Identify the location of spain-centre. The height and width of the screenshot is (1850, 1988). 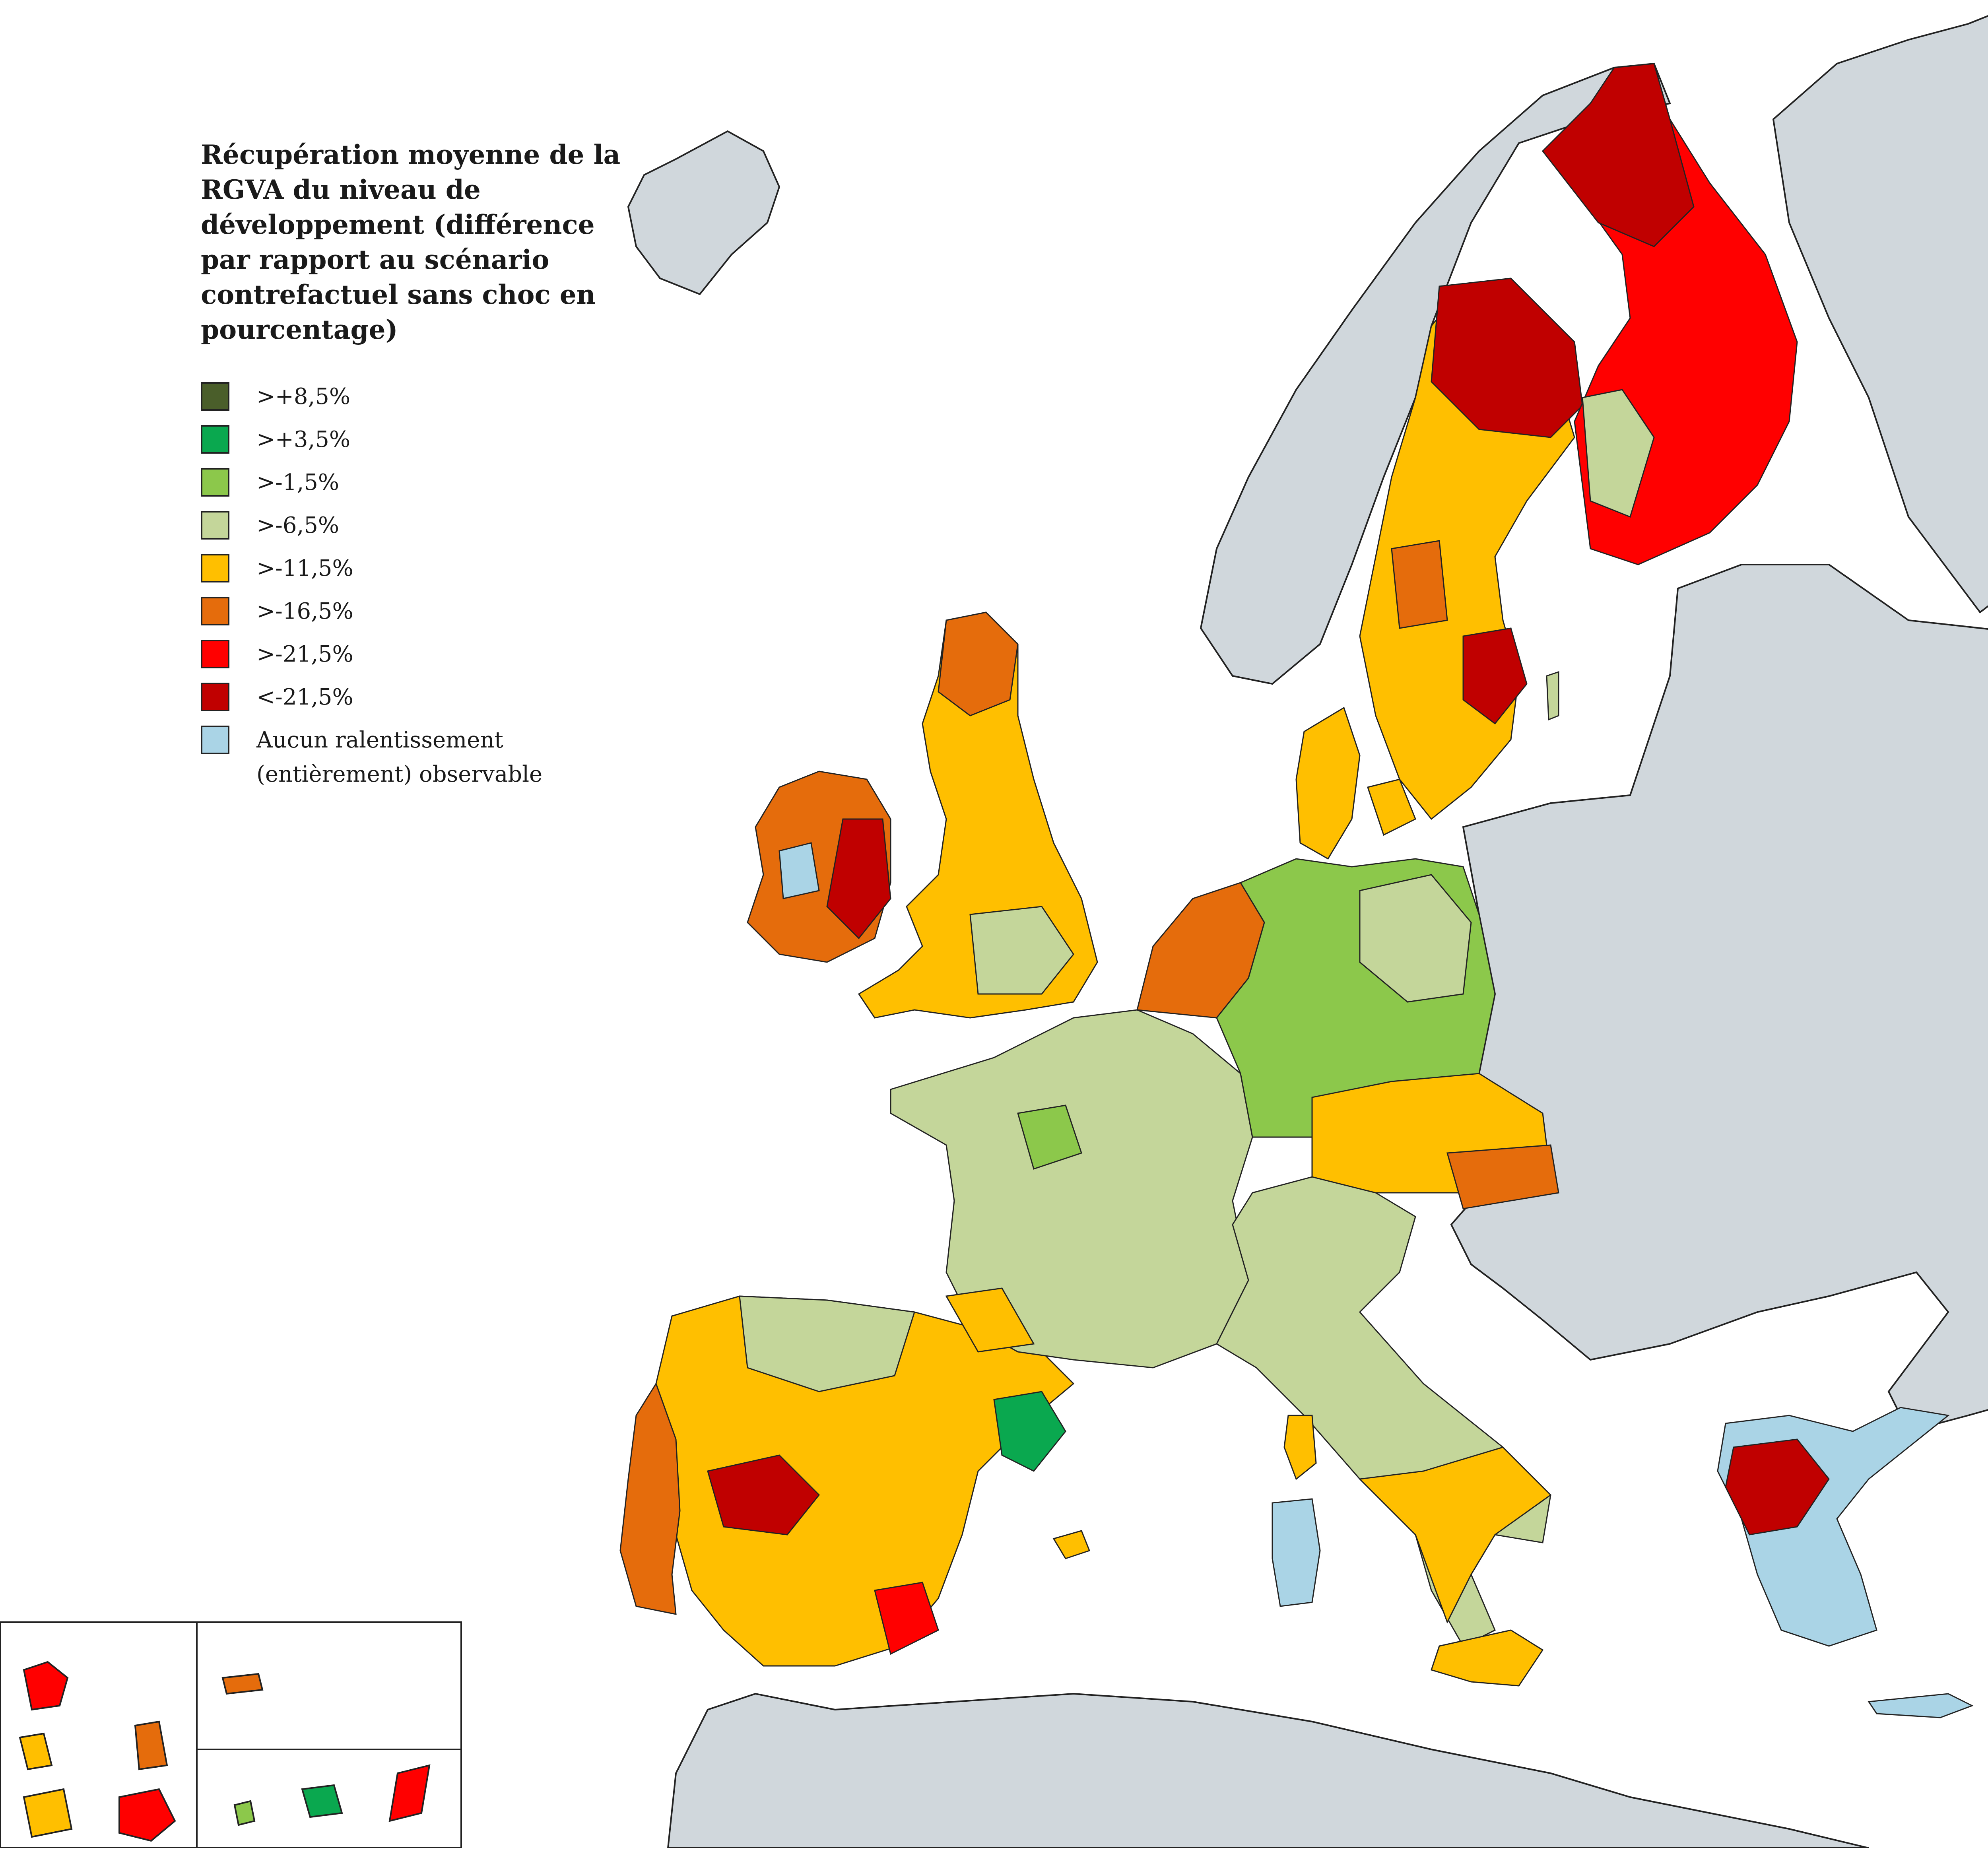
(763, 1495).